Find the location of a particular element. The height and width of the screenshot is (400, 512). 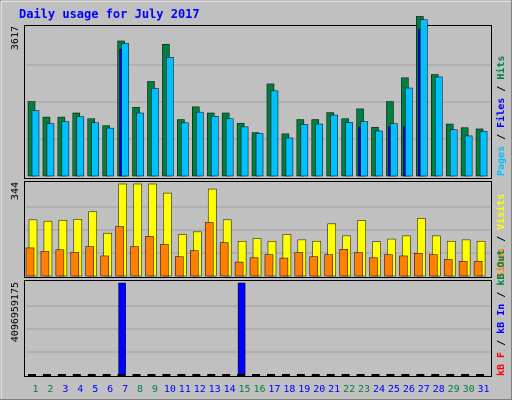

x-tick-day-14: 14 is located at coordinates (230, 389).